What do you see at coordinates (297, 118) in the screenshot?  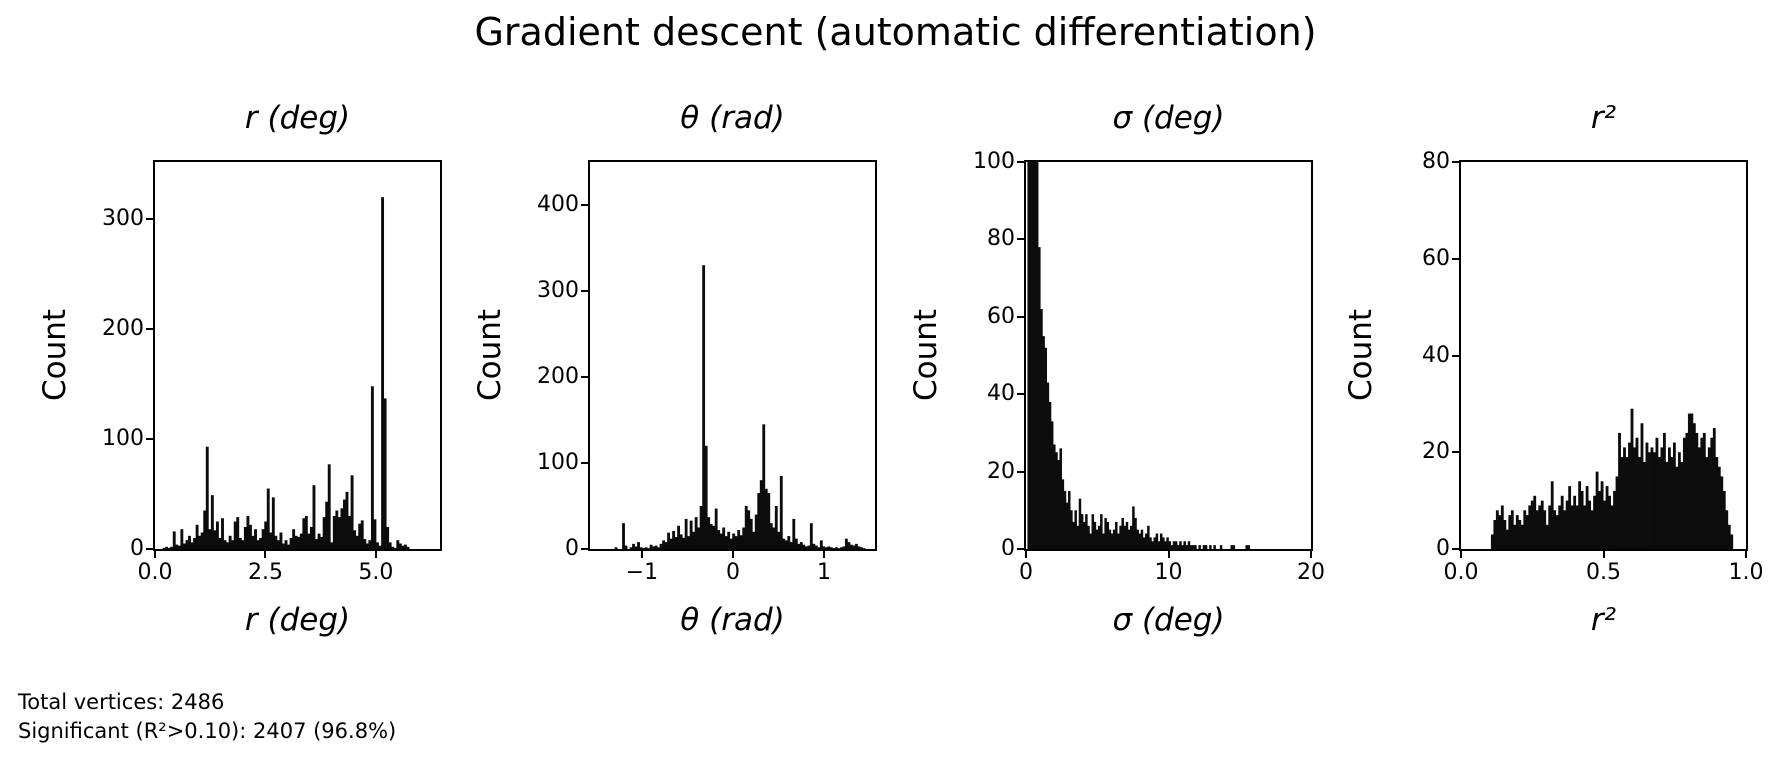 I see `subplot-1-title: r (deg)` at bounding box center [297, 118].